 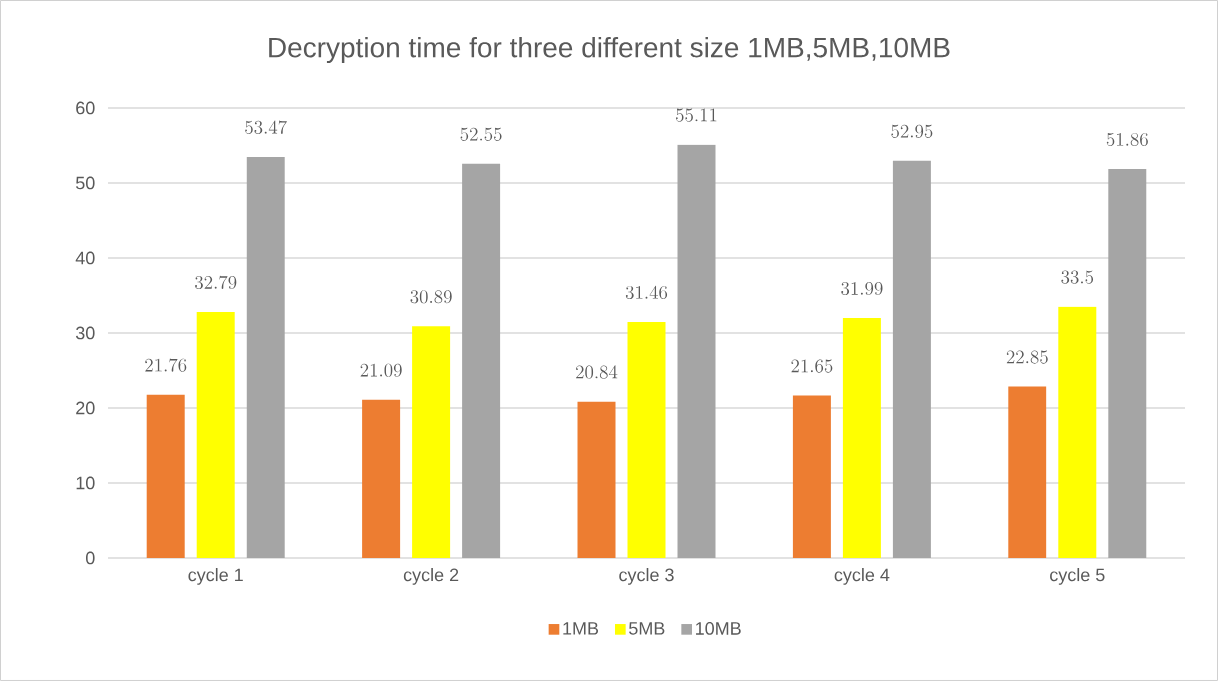 What do you see at coordinates (215, 576) in the screenshot?
I see `x-tick-label: cycle 1` at bounding box center [215, 576].